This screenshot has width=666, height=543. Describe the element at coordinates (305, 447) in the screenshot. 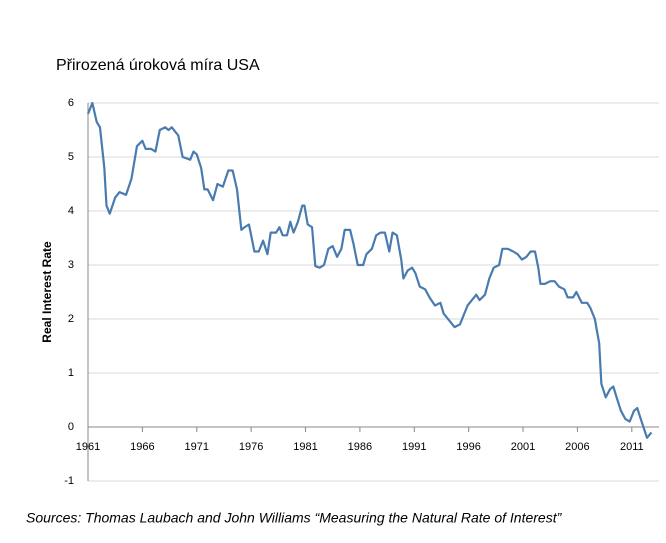

I see `x-tick-label: 1981` at that location.